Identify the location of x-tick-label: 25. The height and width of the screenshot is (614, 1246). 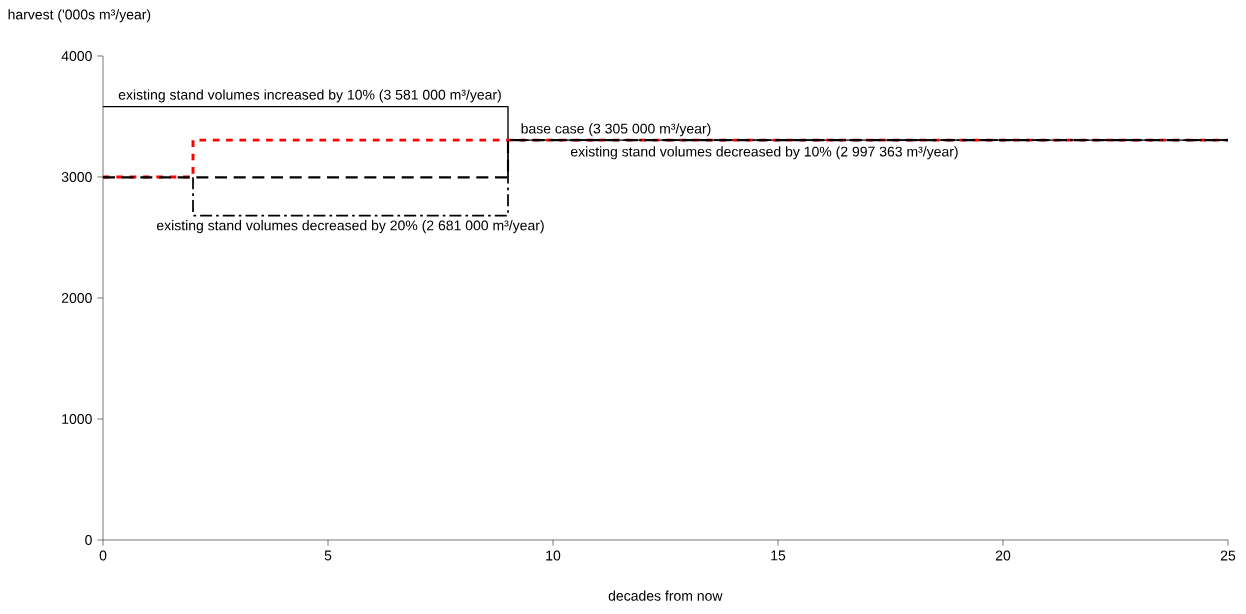
(1228, 555).